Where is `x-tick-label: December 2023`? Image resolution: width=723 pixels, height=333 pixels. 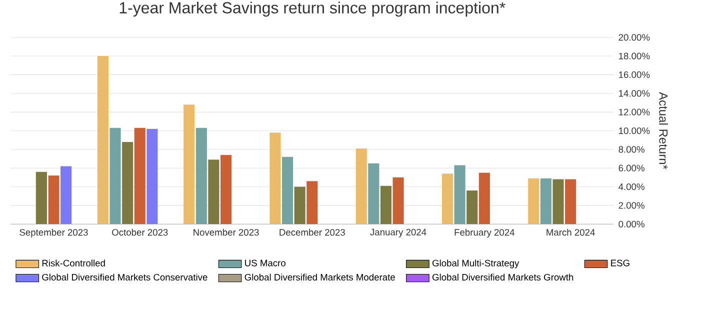 x-tick-label: December 2023 is located at coordinates (312, 232).